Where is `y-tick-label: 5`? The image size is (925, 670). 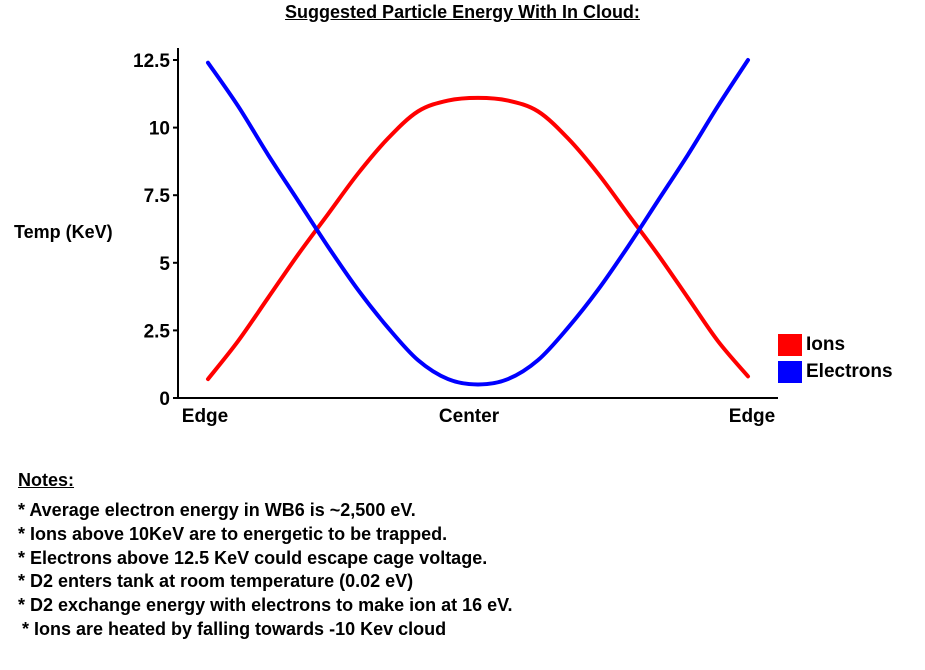
y-tick-label: 5 is located at coordinates (164, 264).